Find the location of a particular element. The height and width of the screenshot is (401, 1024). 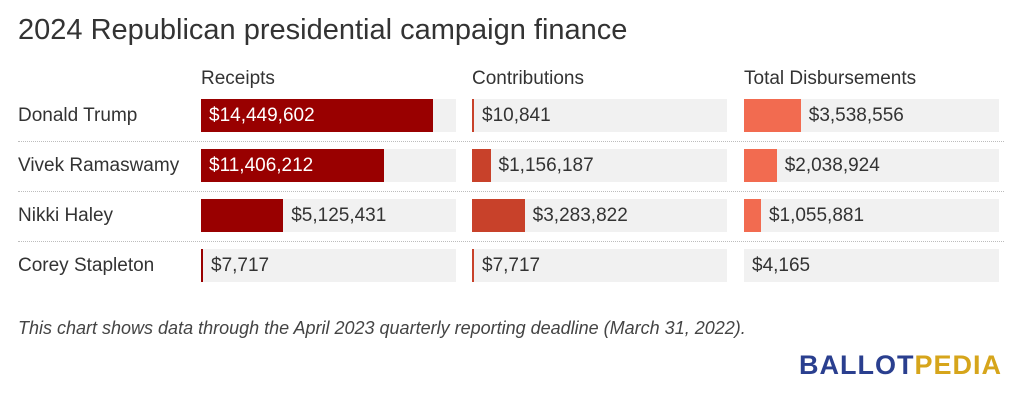

data-label: $5,125,431 is located at coordinates (339, 215).